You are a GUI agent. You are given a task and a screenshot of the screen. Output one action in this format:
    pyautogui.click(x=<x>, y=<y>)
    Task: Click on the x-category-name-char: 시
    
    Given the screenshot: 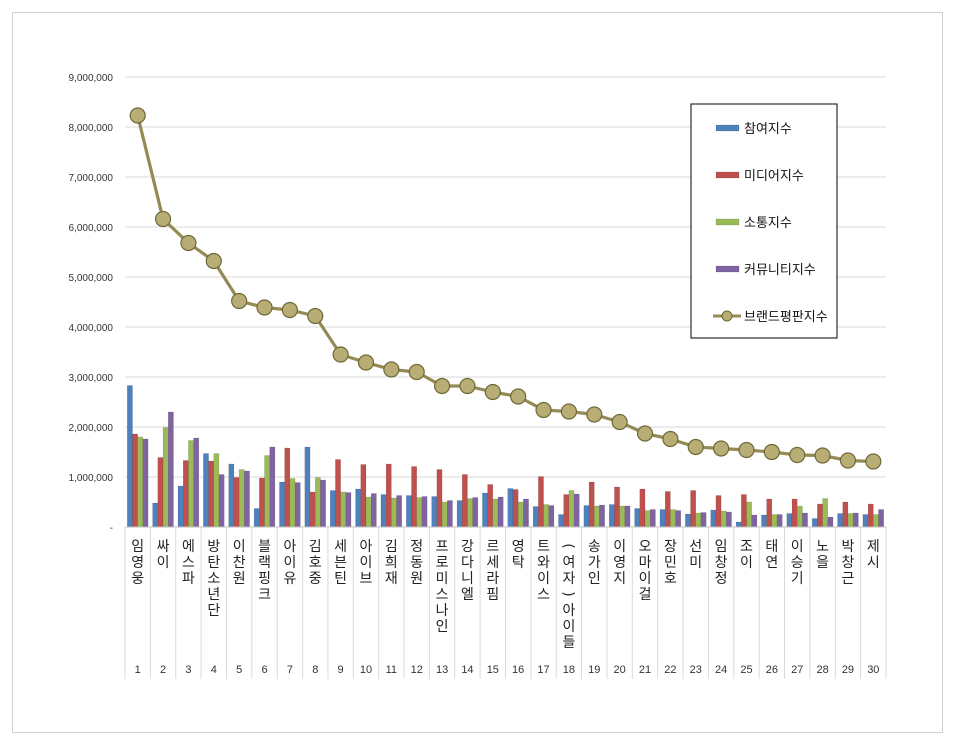 What is the action you would take?
    pyautogui.click(x=873, y=563)
    